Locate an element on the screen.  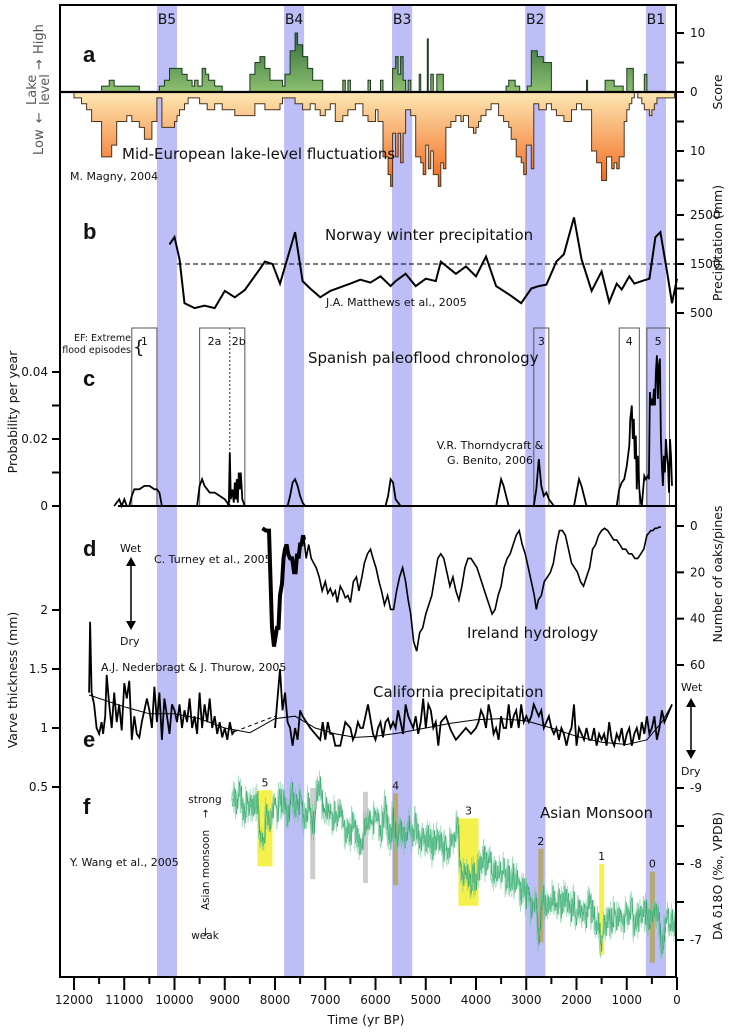
panel-a-y-ticks: 10 0 10 is located at coordinates (690, 104).